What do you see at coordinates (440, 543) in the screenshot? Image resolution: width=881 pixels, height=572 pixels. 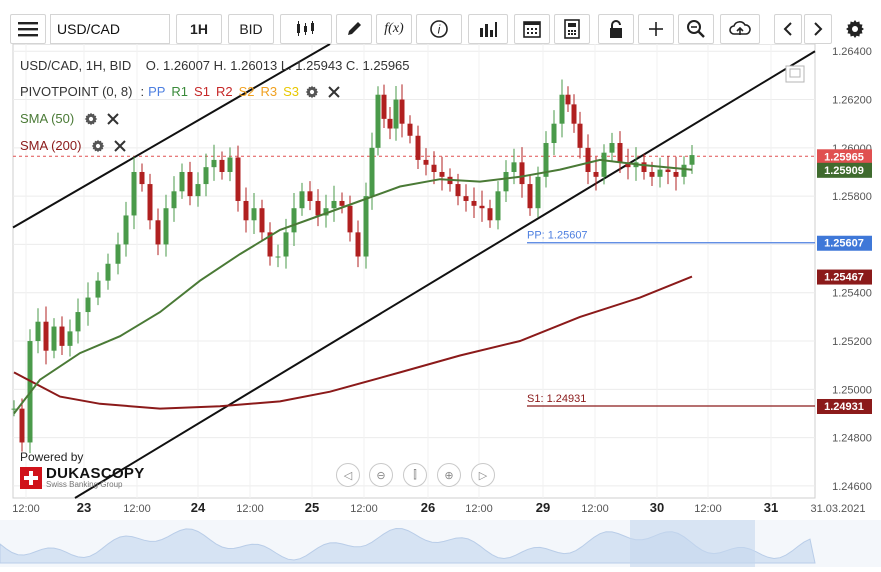 I see `navigator` at bounding box center [440, 543].